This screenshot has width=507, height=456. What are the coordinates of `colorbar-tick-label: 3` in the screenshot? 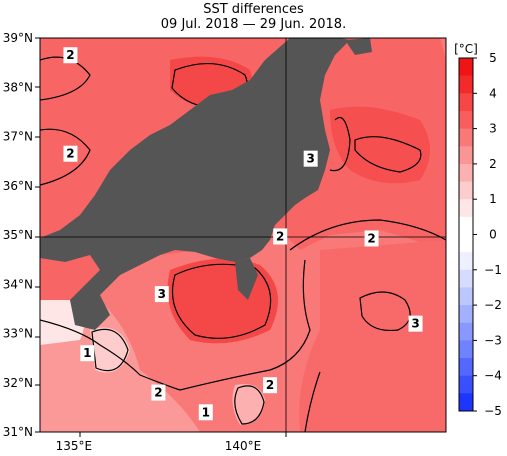 It's located at (493, 129).